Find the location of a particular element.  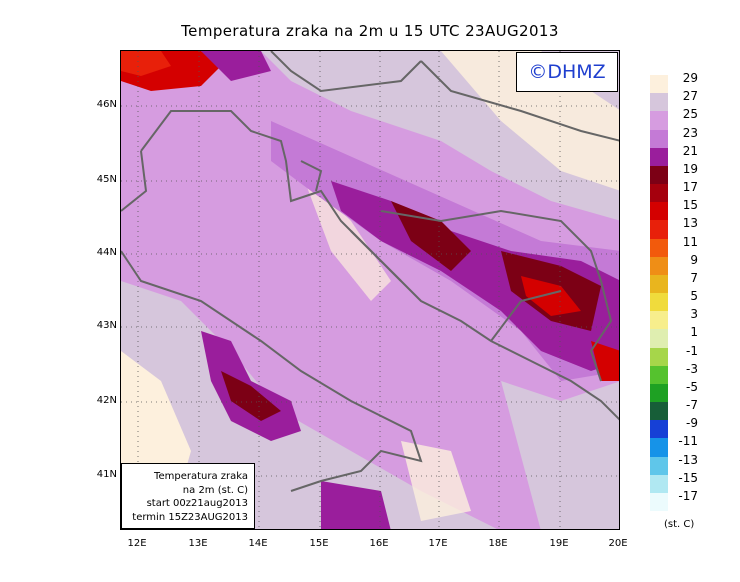

field-italy-hotter is located at coordinates (251, 396).